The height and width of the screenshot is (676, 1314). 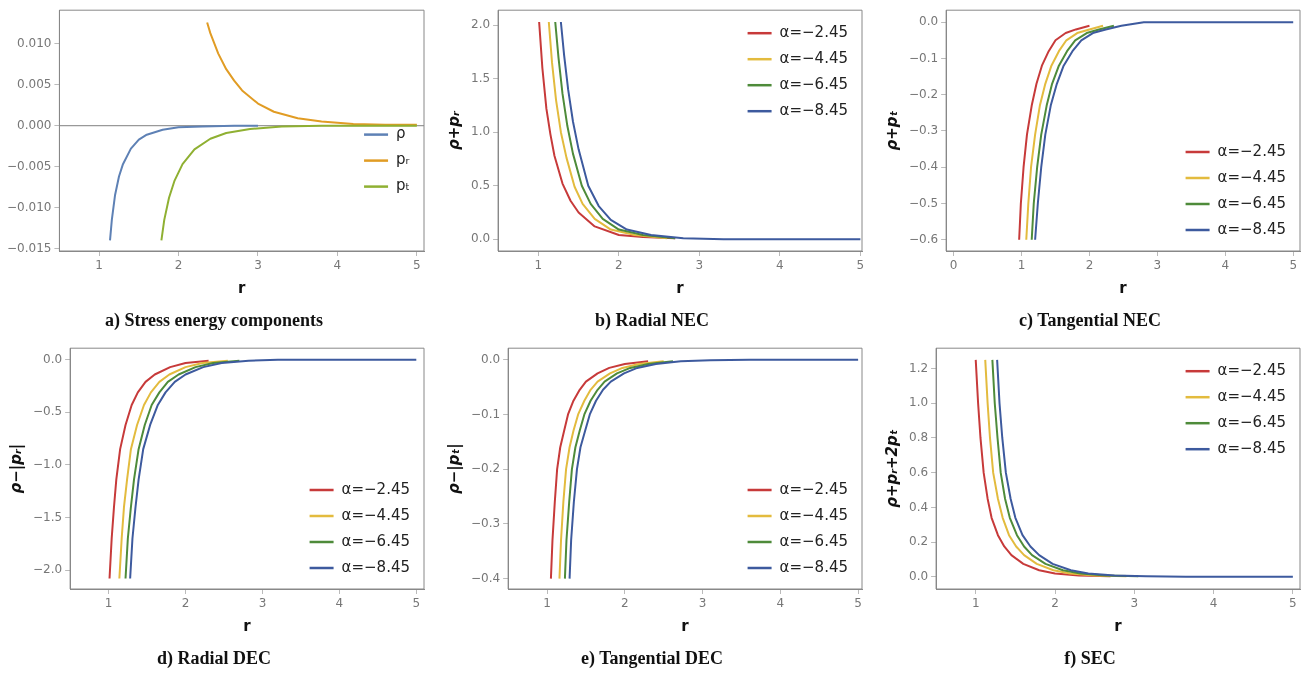 I want to click on y-tick-label: 0.010, so click(x=34, y=42).